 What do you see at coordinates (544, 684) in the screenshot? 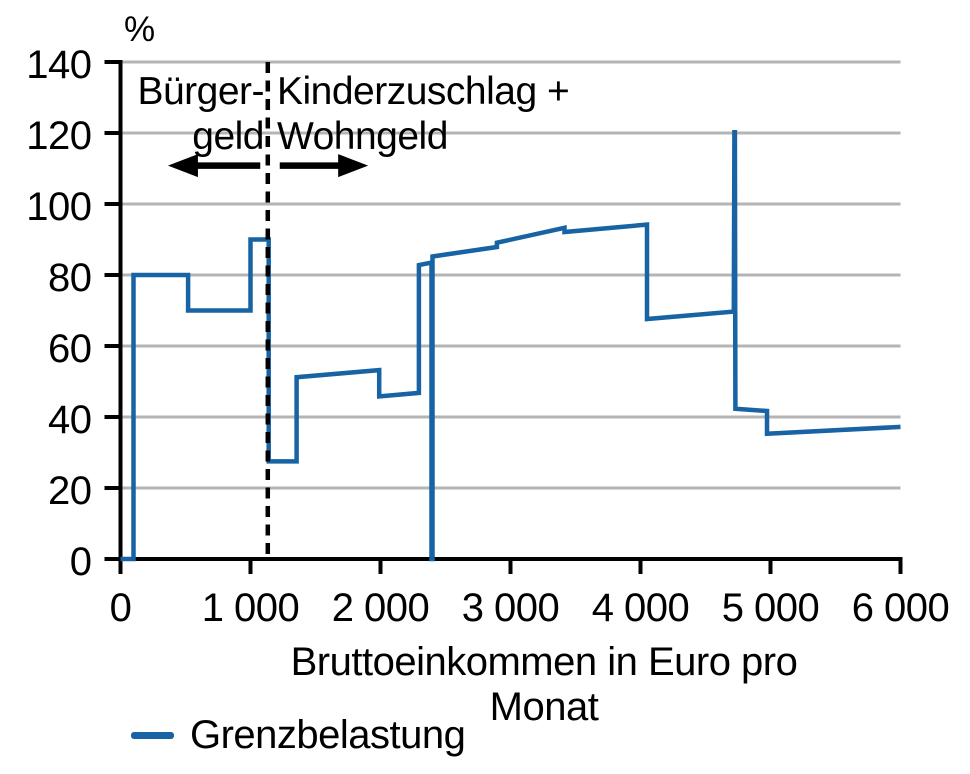
I see `x-axis-title: Bruttoeinkommen in Euro pro Monat` at bounding box center [544, 684].